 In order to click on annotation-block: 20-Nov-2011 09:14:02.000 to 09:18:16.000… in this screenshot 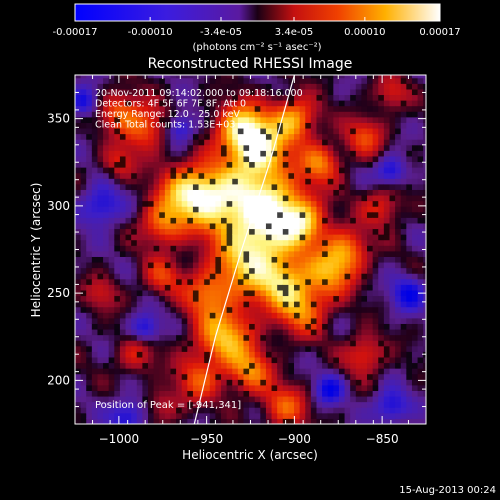, I will do `click(199, 109)`.